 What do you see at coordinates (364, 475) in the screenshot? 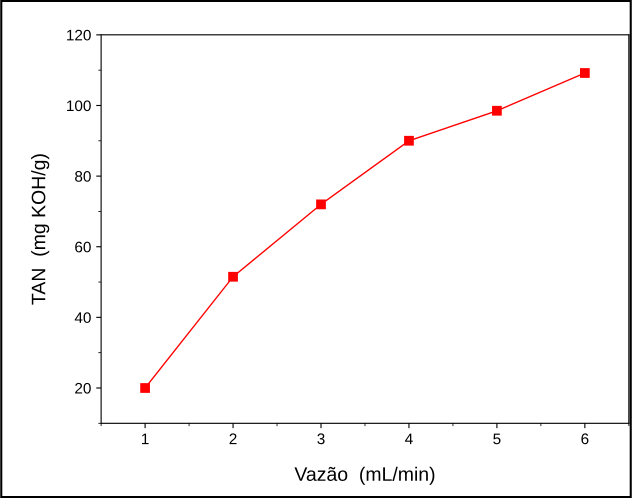
I see `x-axis-title: Vazão (mL/min)` at bounding box center [364, 475].